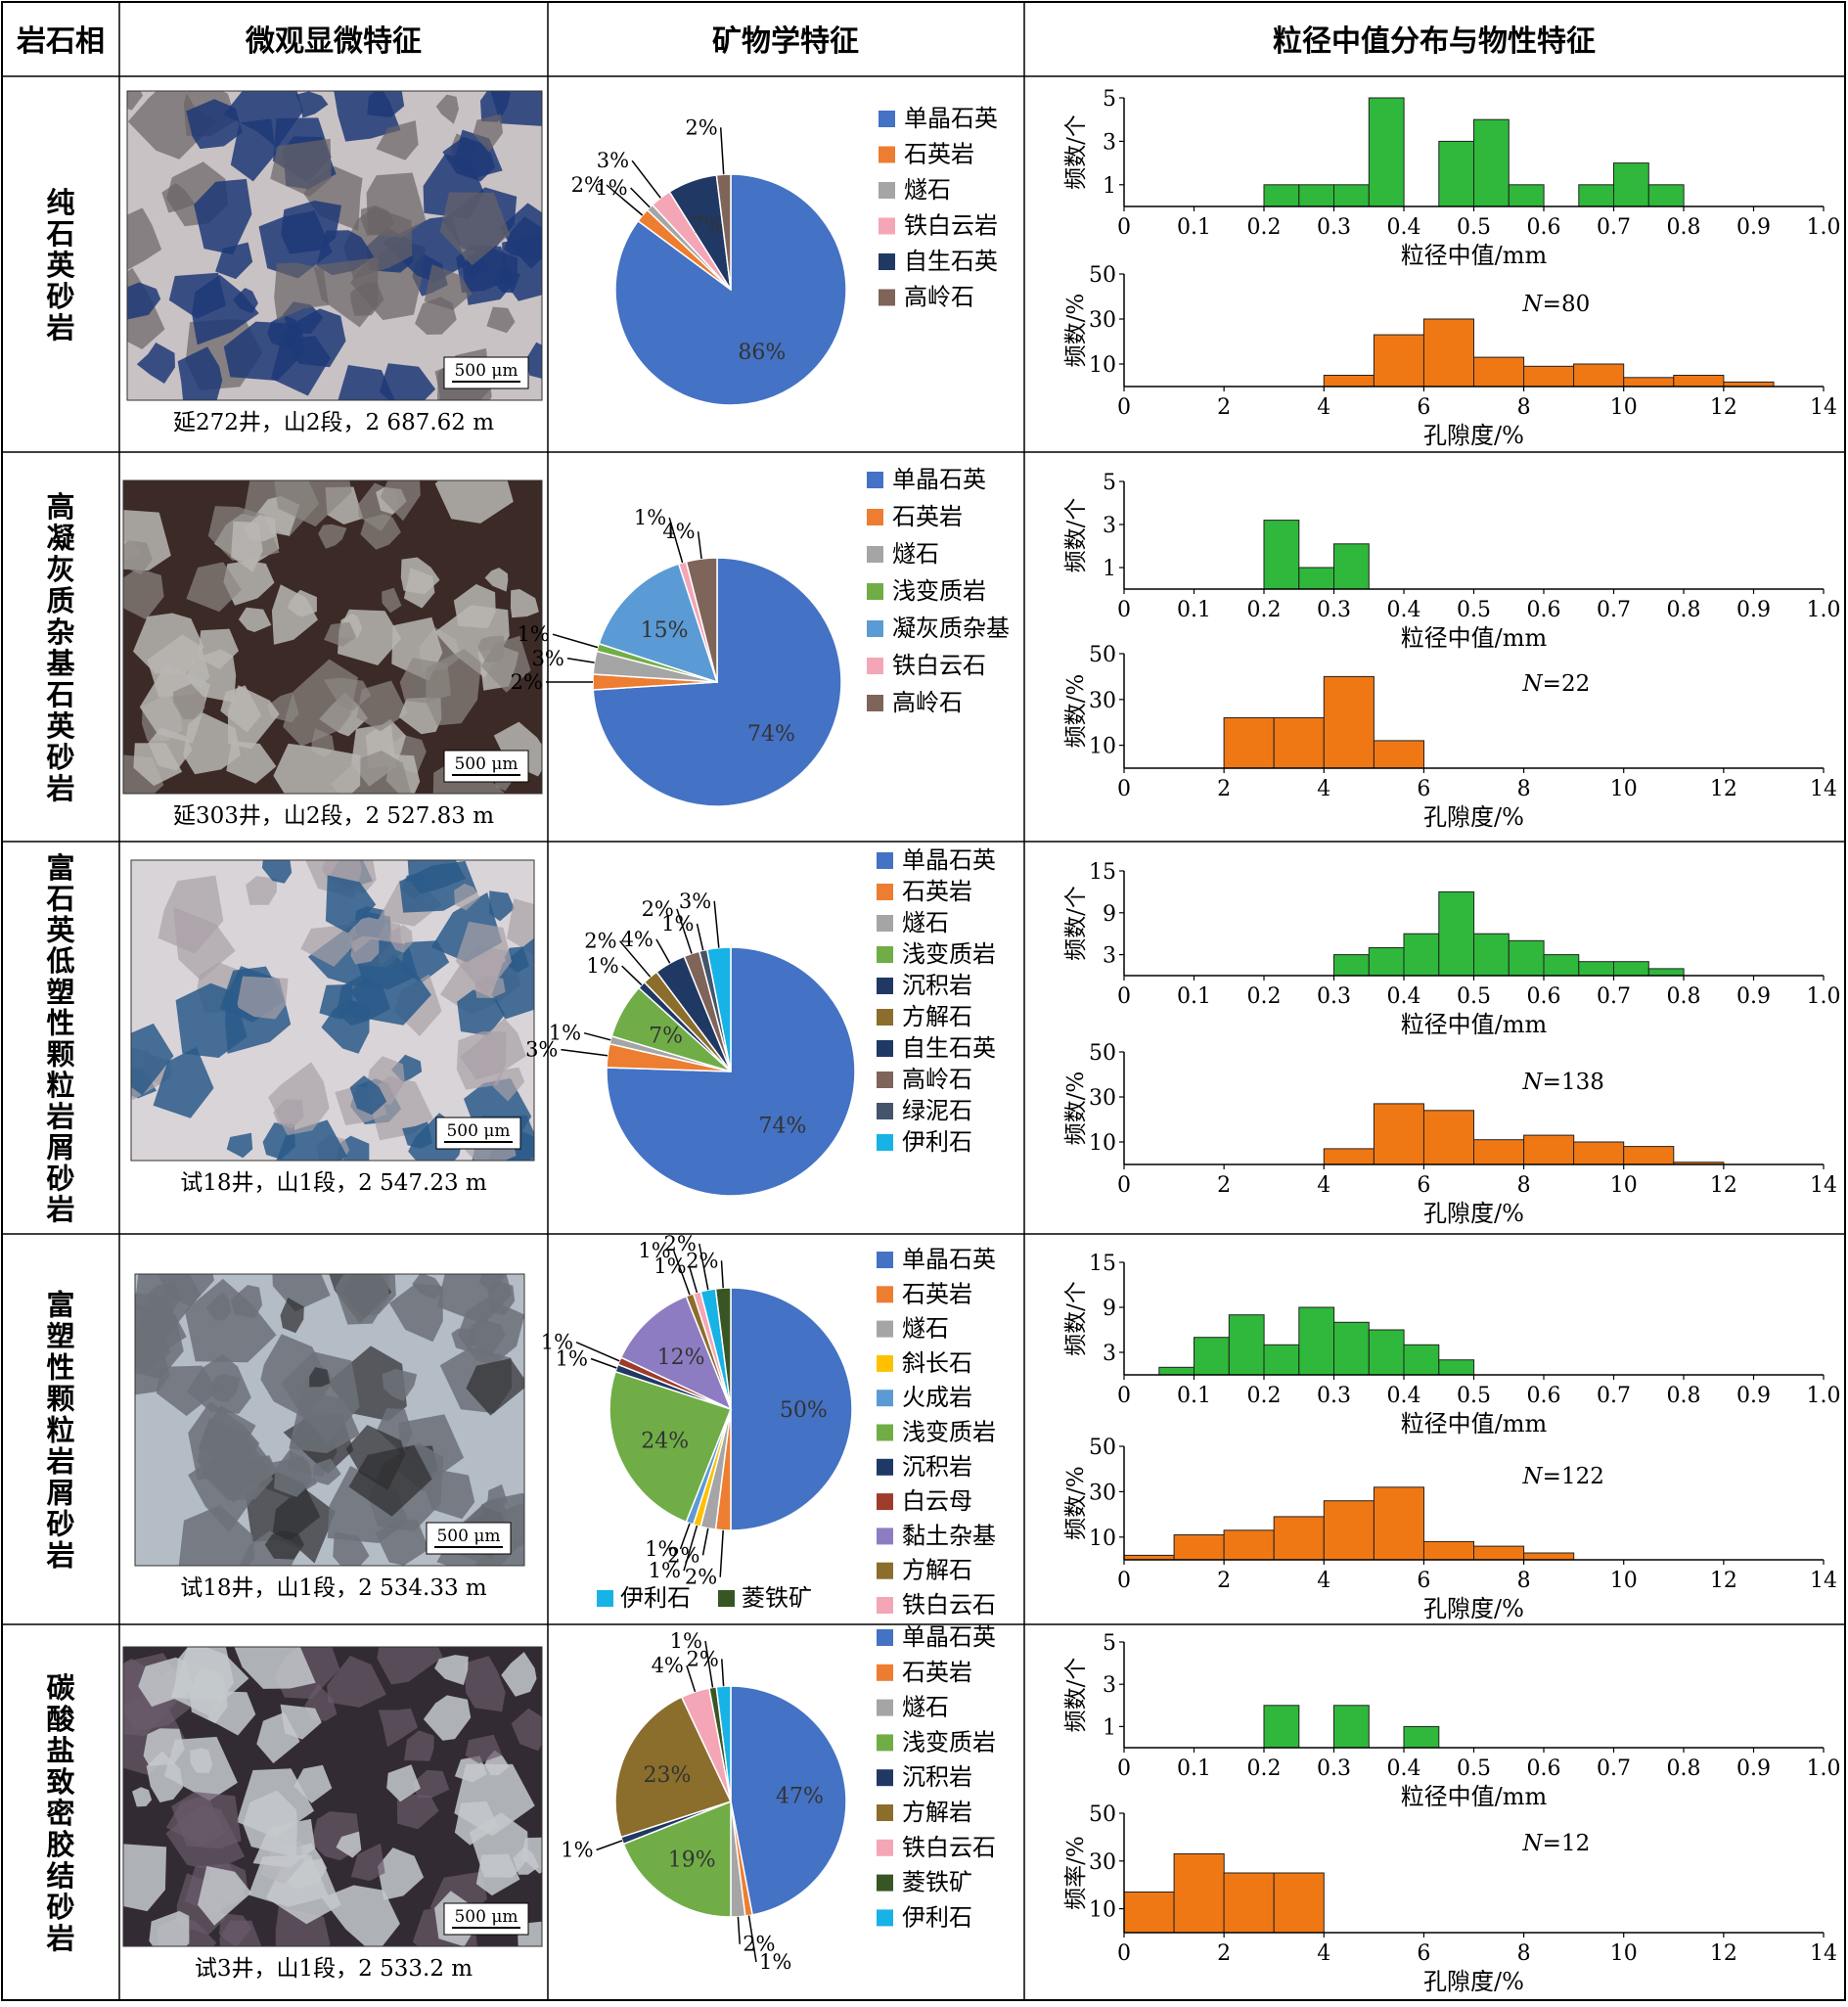 This screenshot has width=1848, height=2007. Describe the element at coordinates (1109, 569) in the screenshot. I see `y-tick-label: 1` at that location.